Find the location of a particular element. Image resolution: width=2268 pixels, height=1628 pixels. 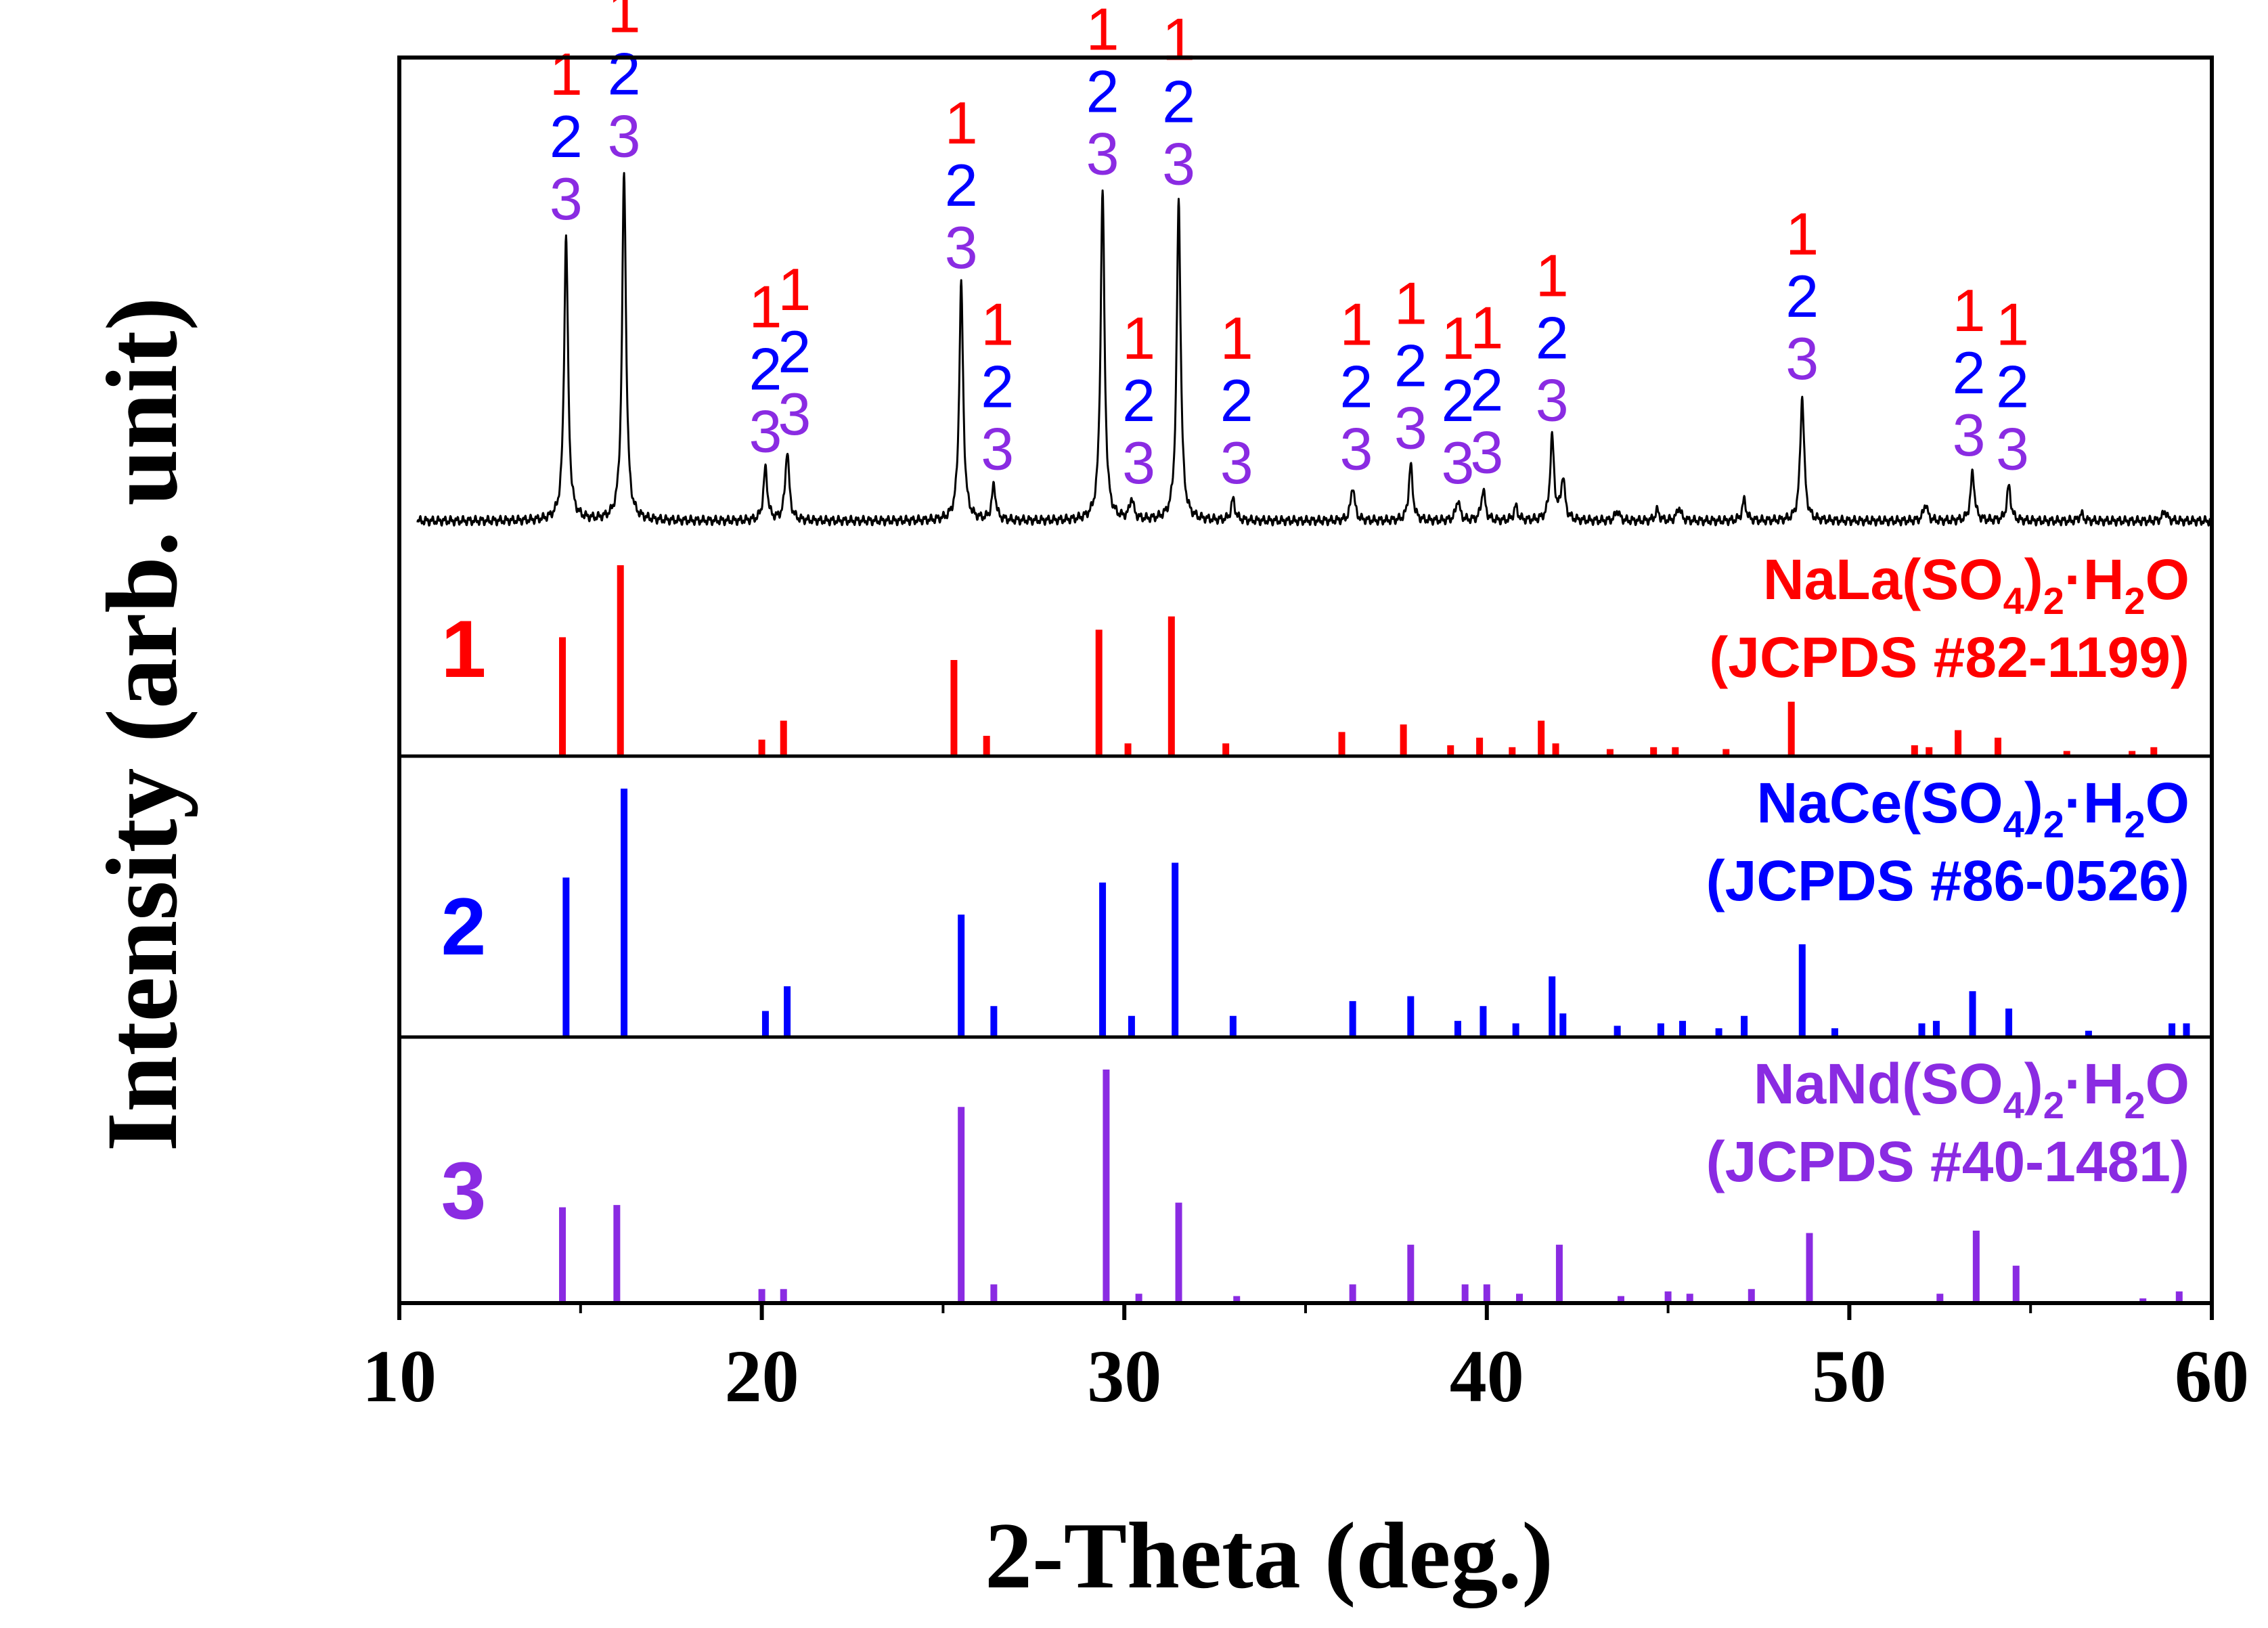

reference-formula-2: NaCe(SO4)2·H2O is located at coordinates (1972, 808).